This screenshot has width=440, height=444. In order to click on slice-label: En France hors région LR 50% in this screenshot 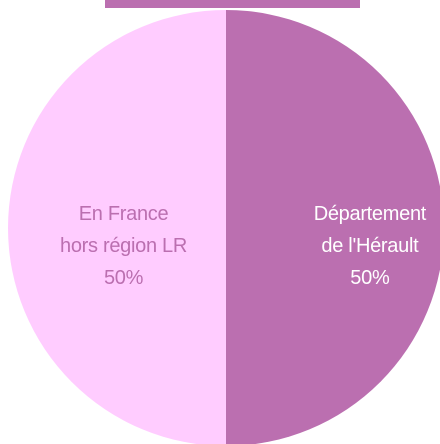, I will do `click(124, 246)`.